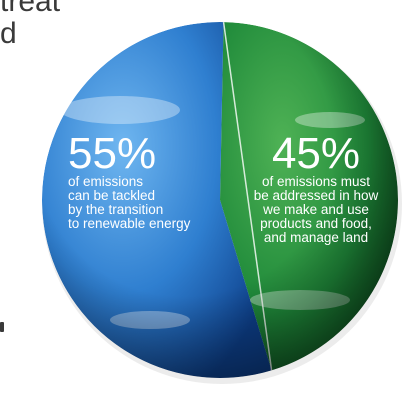 The image size is (414, 400). What do you see at coordinates (111, 195) in the screenshot?
I see `slice-1-desc-line-2: can be tackled` at bounding box center [111, 195].